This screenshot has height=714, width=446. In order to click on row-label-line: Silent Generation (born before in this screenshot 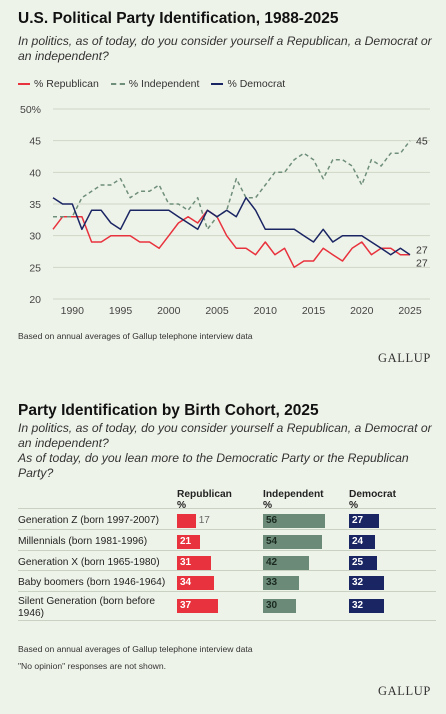, I will do `click(87, 602)`.